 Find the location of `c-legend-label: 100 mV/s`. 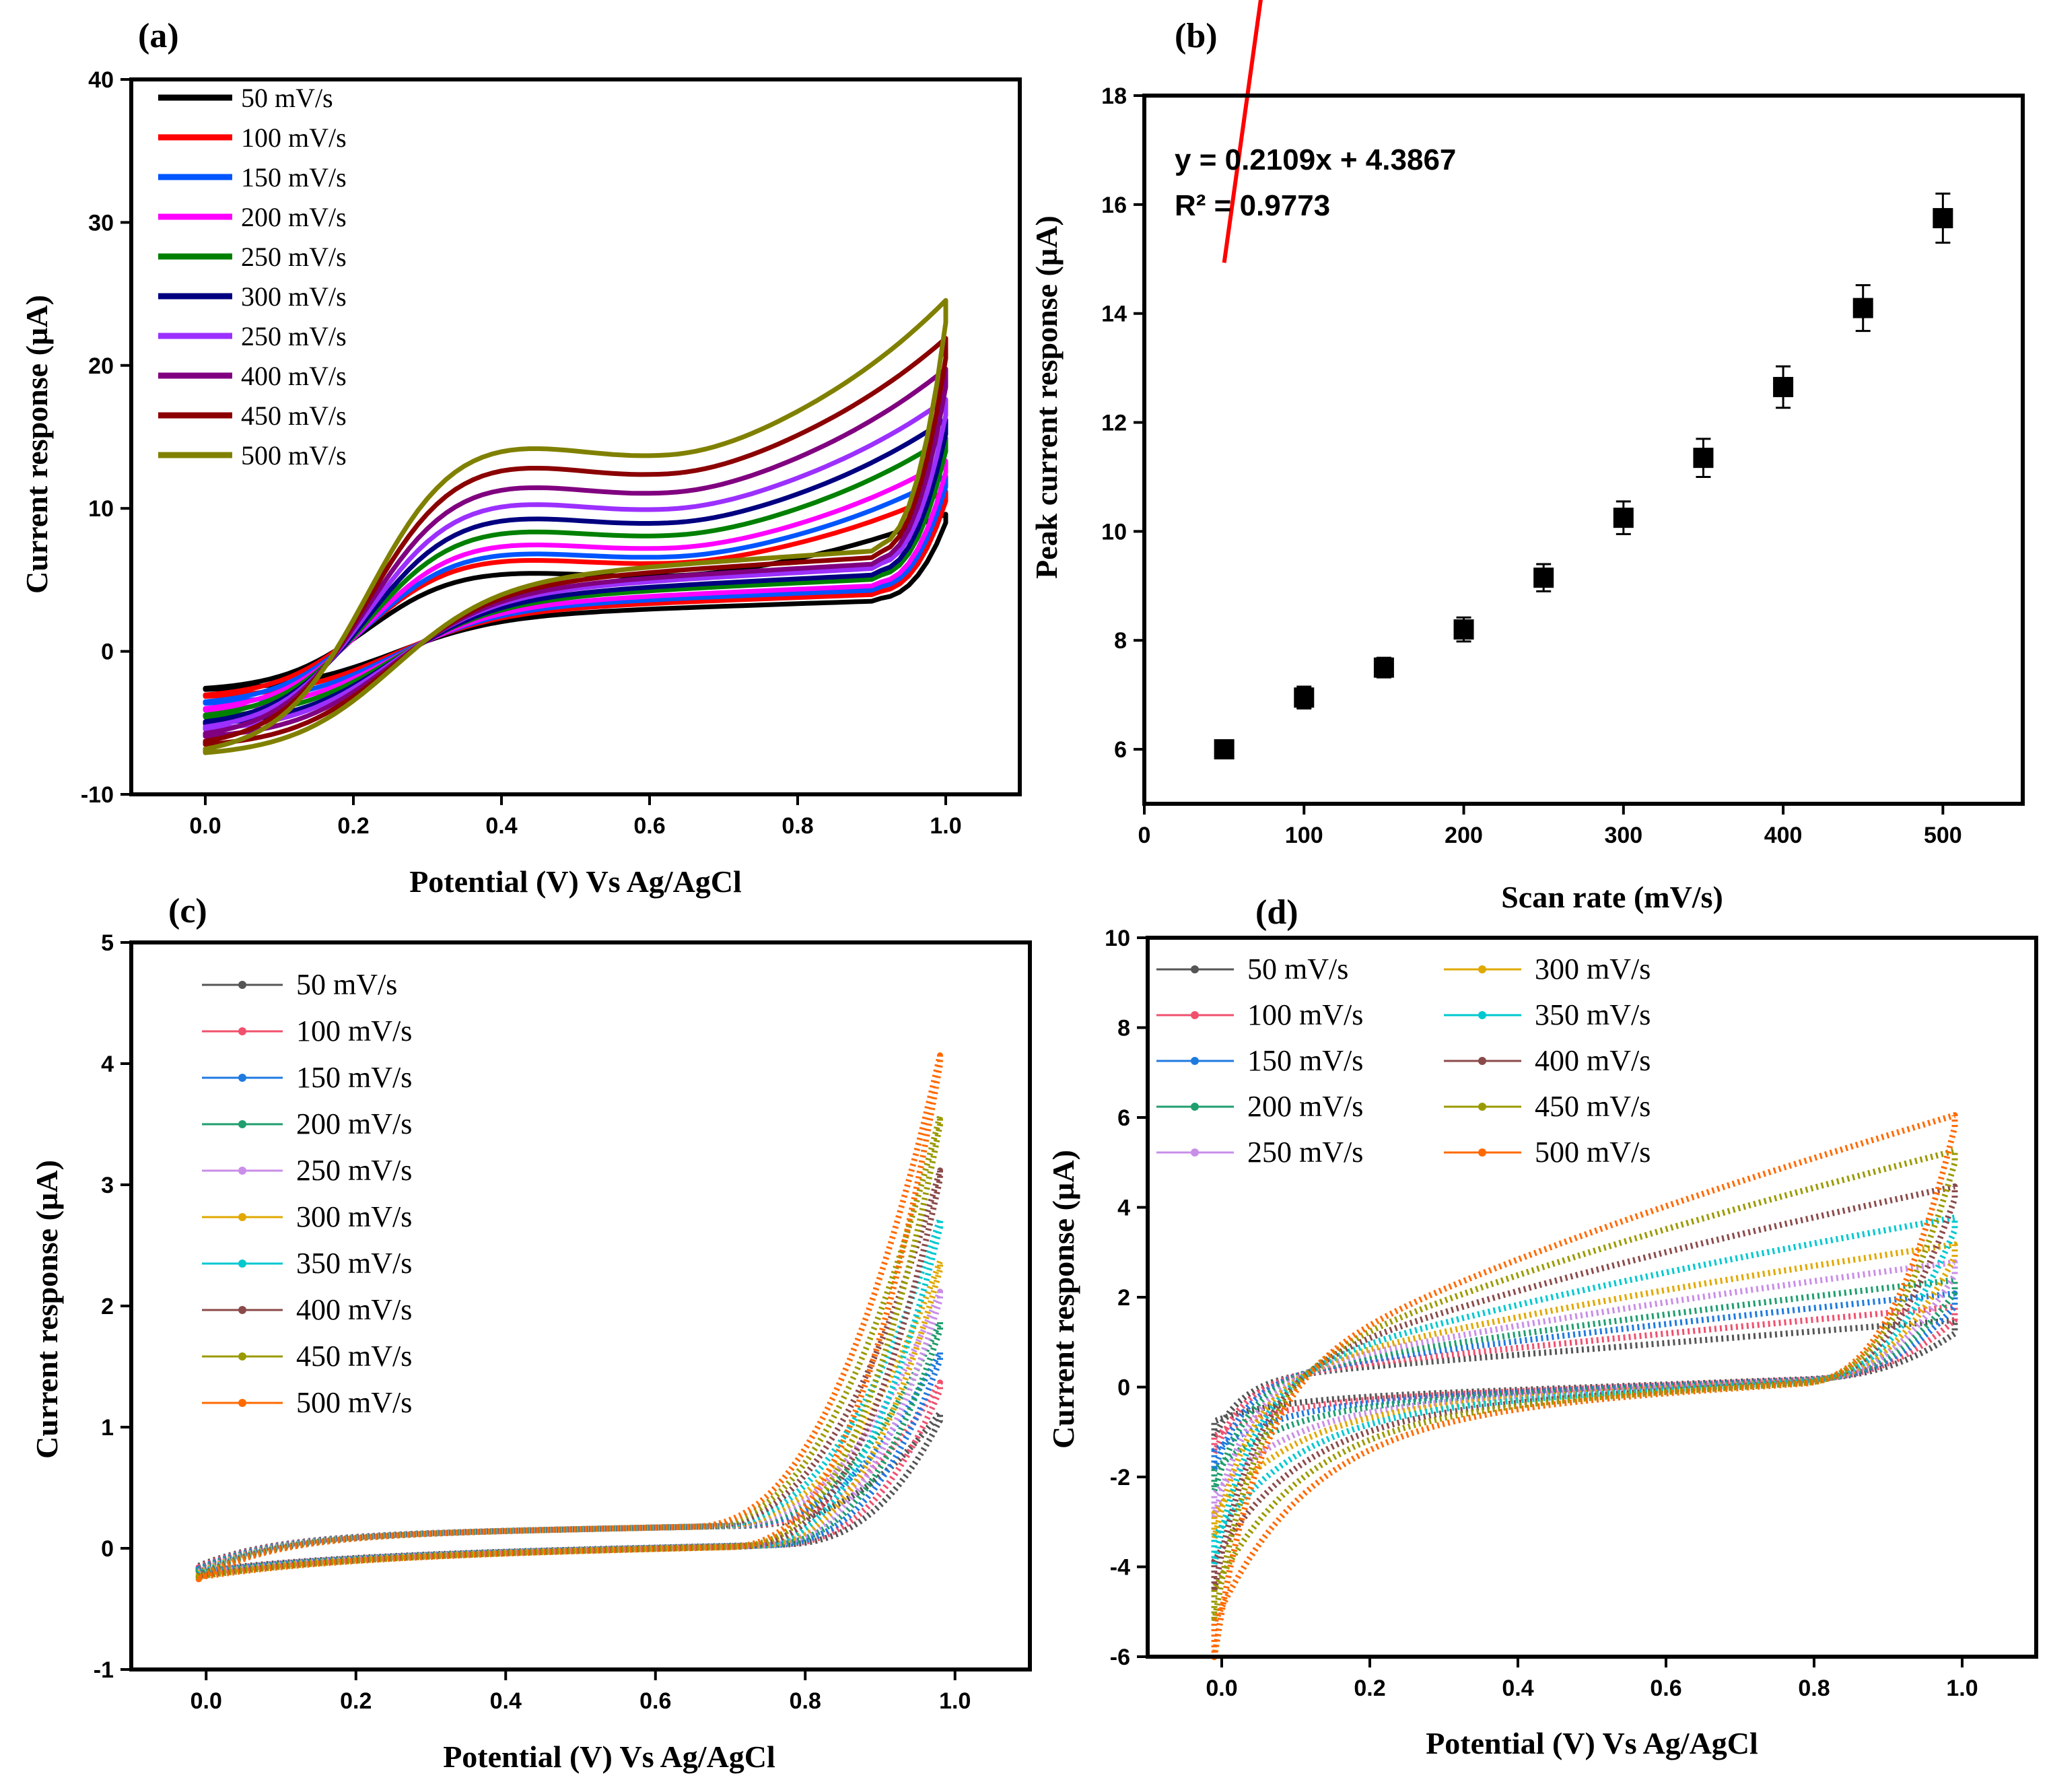

c-legend-label: 100 mV/s is located at coordinates (354, 1030).